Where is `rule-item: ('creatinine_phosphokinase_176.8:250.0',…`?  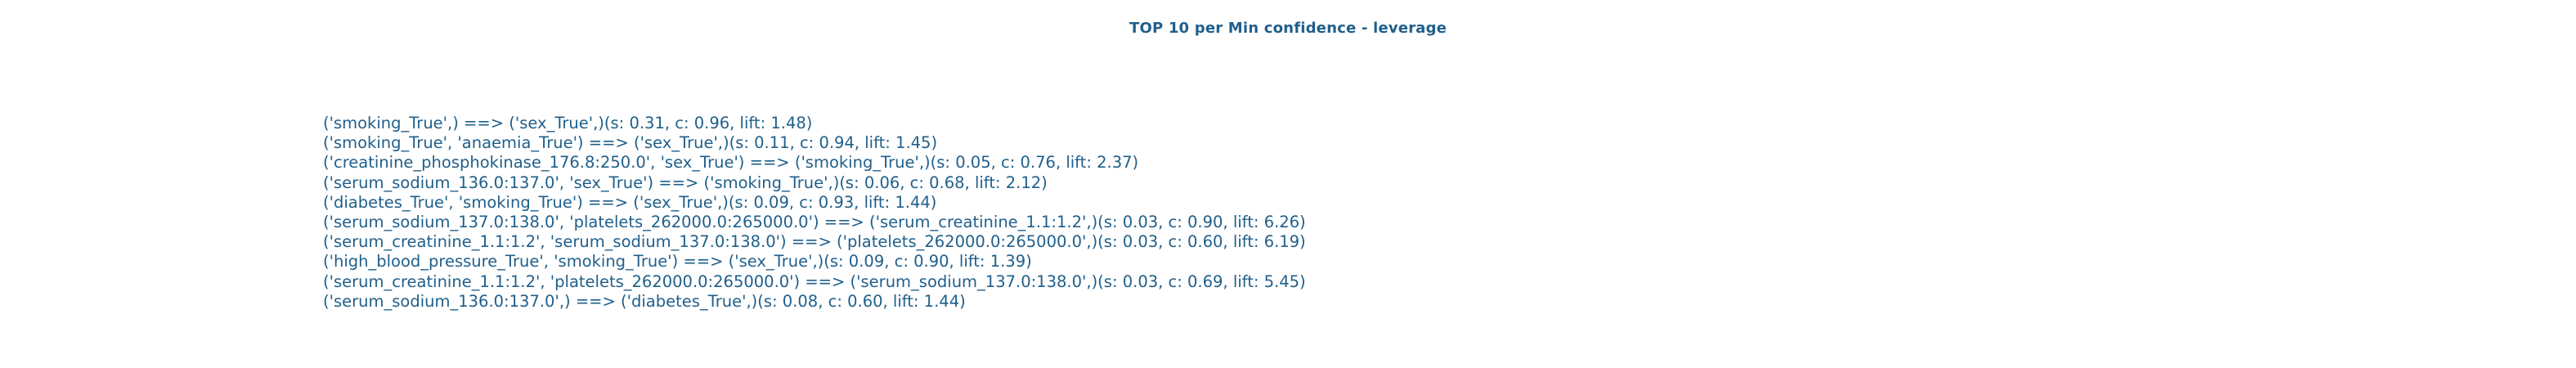 rule-item: ('creatinine_phosphokinase_176.8:250.0',… is located at coordinates (731, 163).